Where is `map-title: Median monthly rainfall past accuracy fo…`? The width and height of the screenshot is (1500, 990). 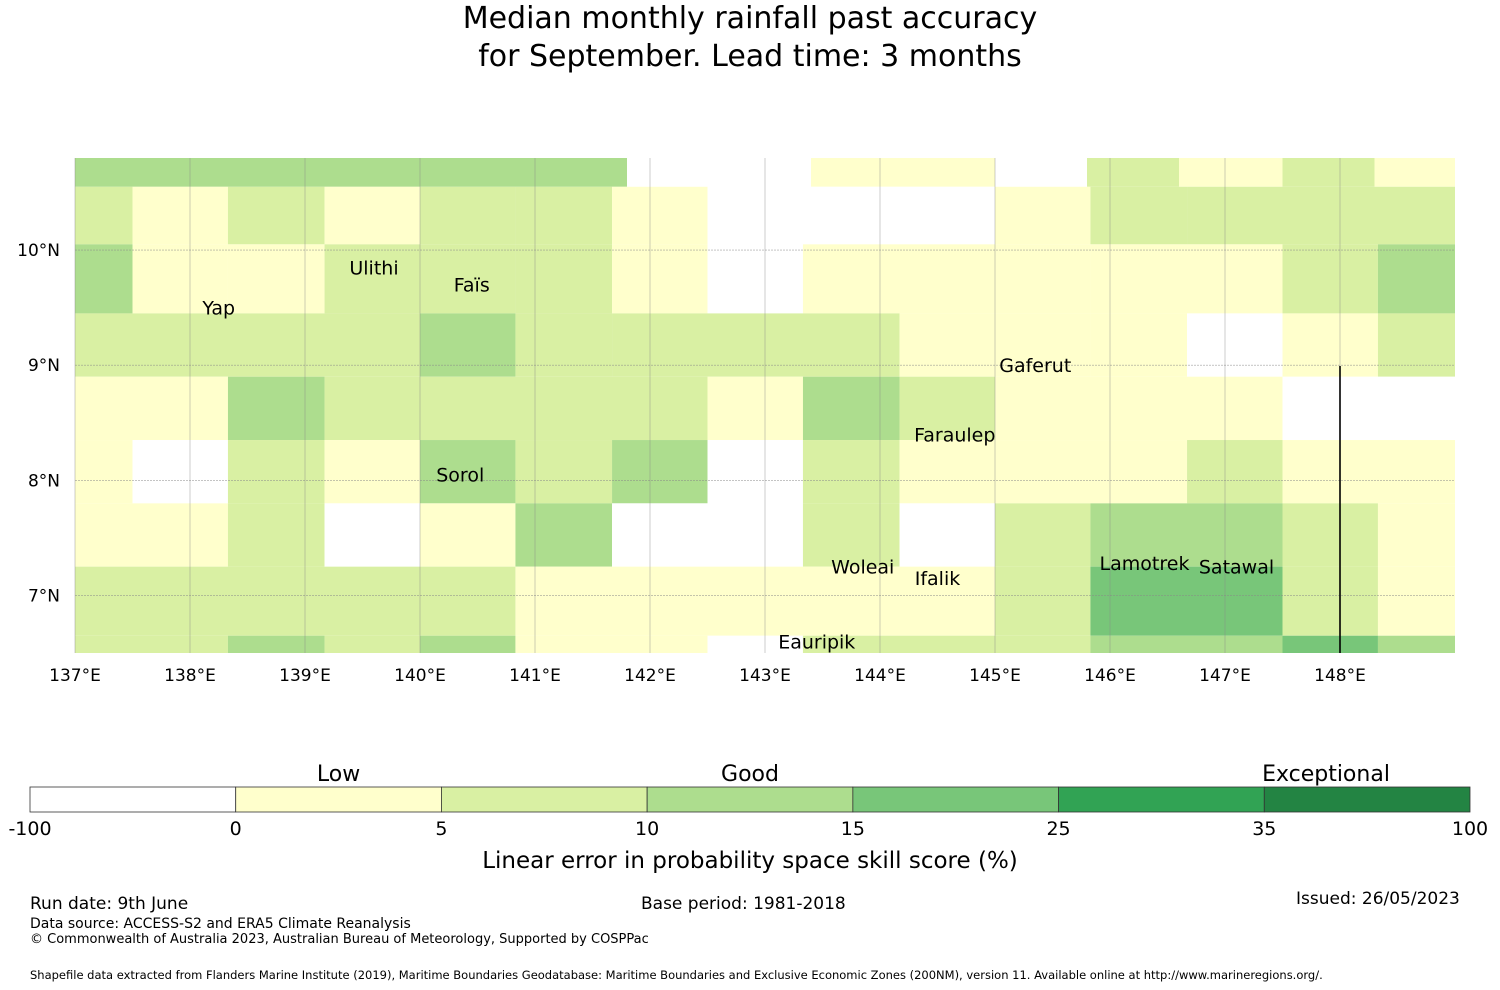 map-title: Median monthly rainfall past accuracy fo… is located at coordinates (750, 38).